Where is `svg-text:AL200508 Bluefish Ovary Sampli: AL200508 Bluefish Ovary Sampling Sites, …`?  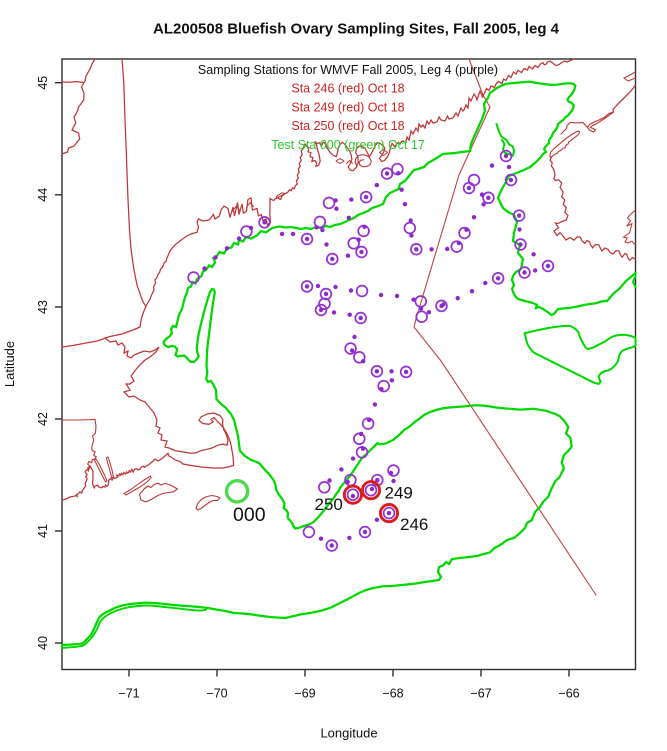
svg-text:AL200508 Bluefish Ovary Sampli: AL200508 Bluefish Ovary Sampling Sites, … is located at coordinates (356, 29).